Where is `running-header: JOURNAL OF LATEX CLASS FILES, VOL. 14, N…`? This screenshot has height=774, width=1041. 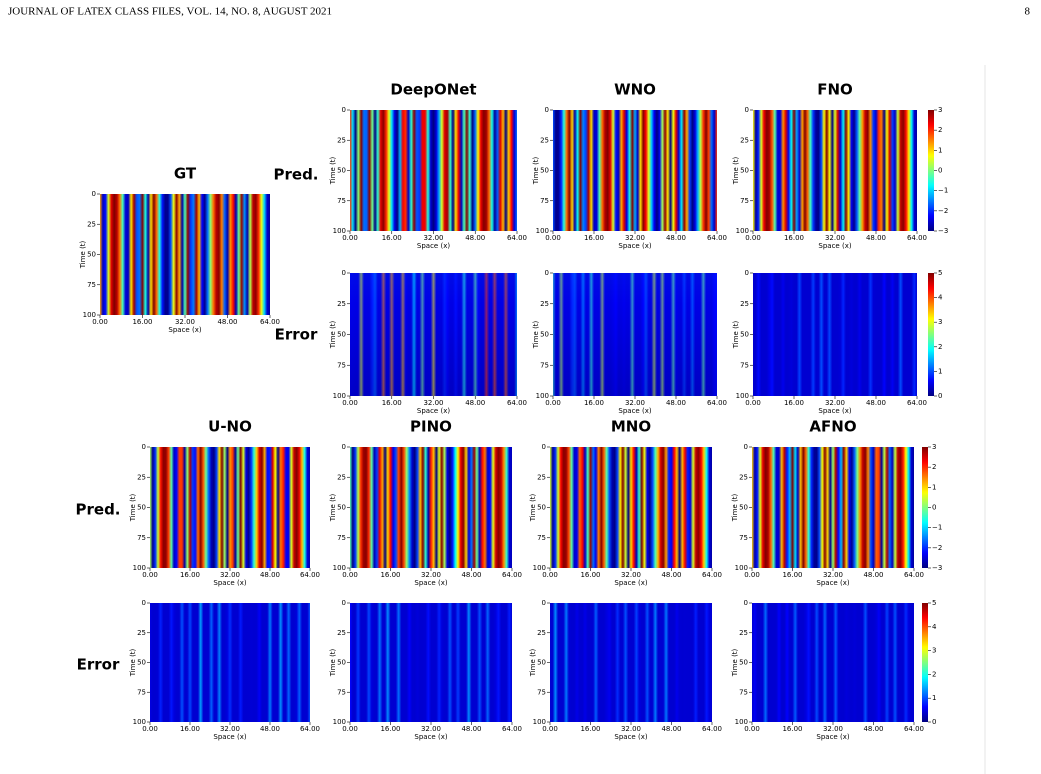 running-header: JOURNAL OF LATEX CLASS FILES, VOL. 14, N… is located at coordinates (170, 12).